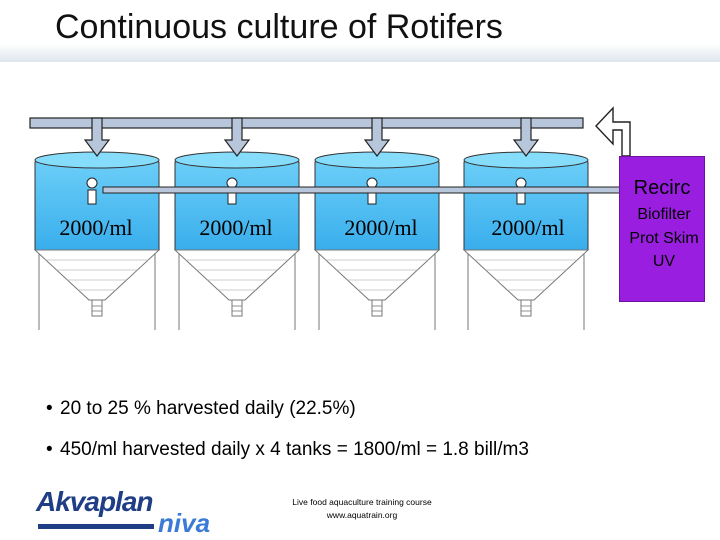 The image size is (720, 540). I want to click on valve-stem, so click(92, 197).